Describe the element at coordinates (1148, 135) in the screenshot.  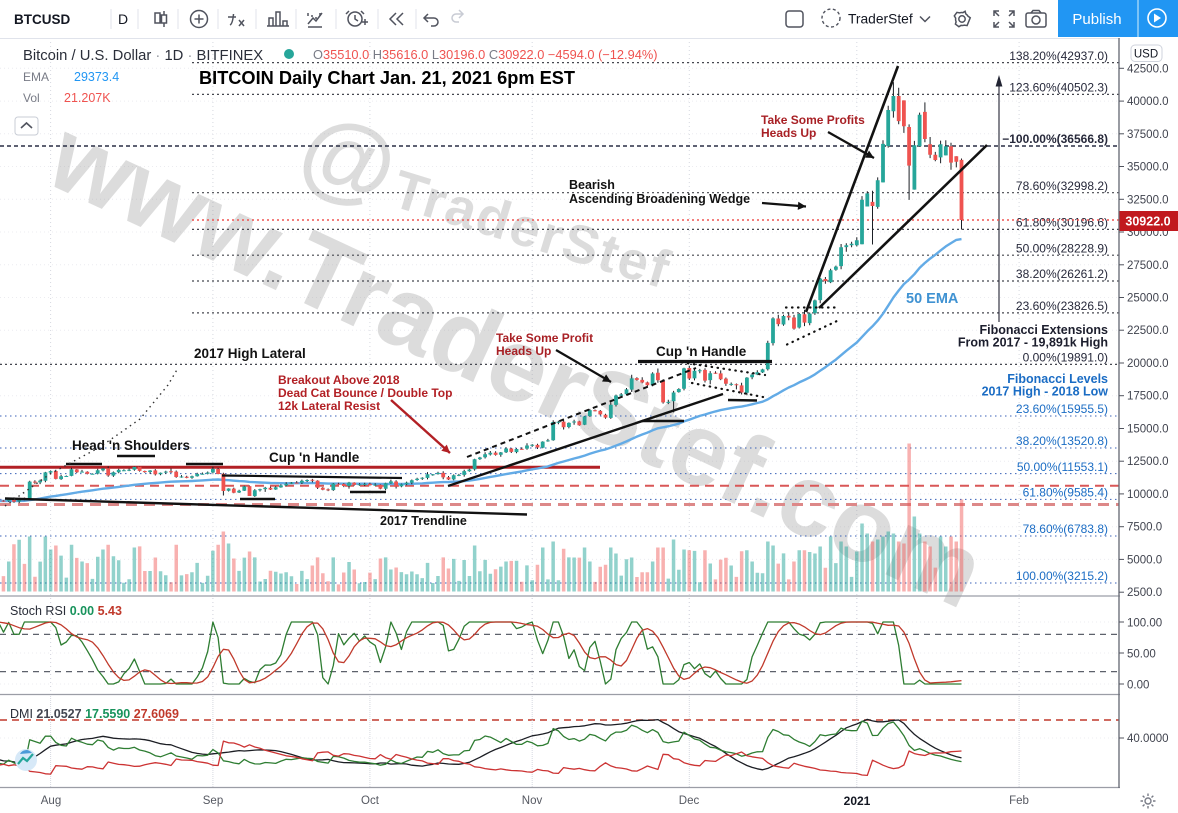
I see `svg-text: 37500.0` at that location.